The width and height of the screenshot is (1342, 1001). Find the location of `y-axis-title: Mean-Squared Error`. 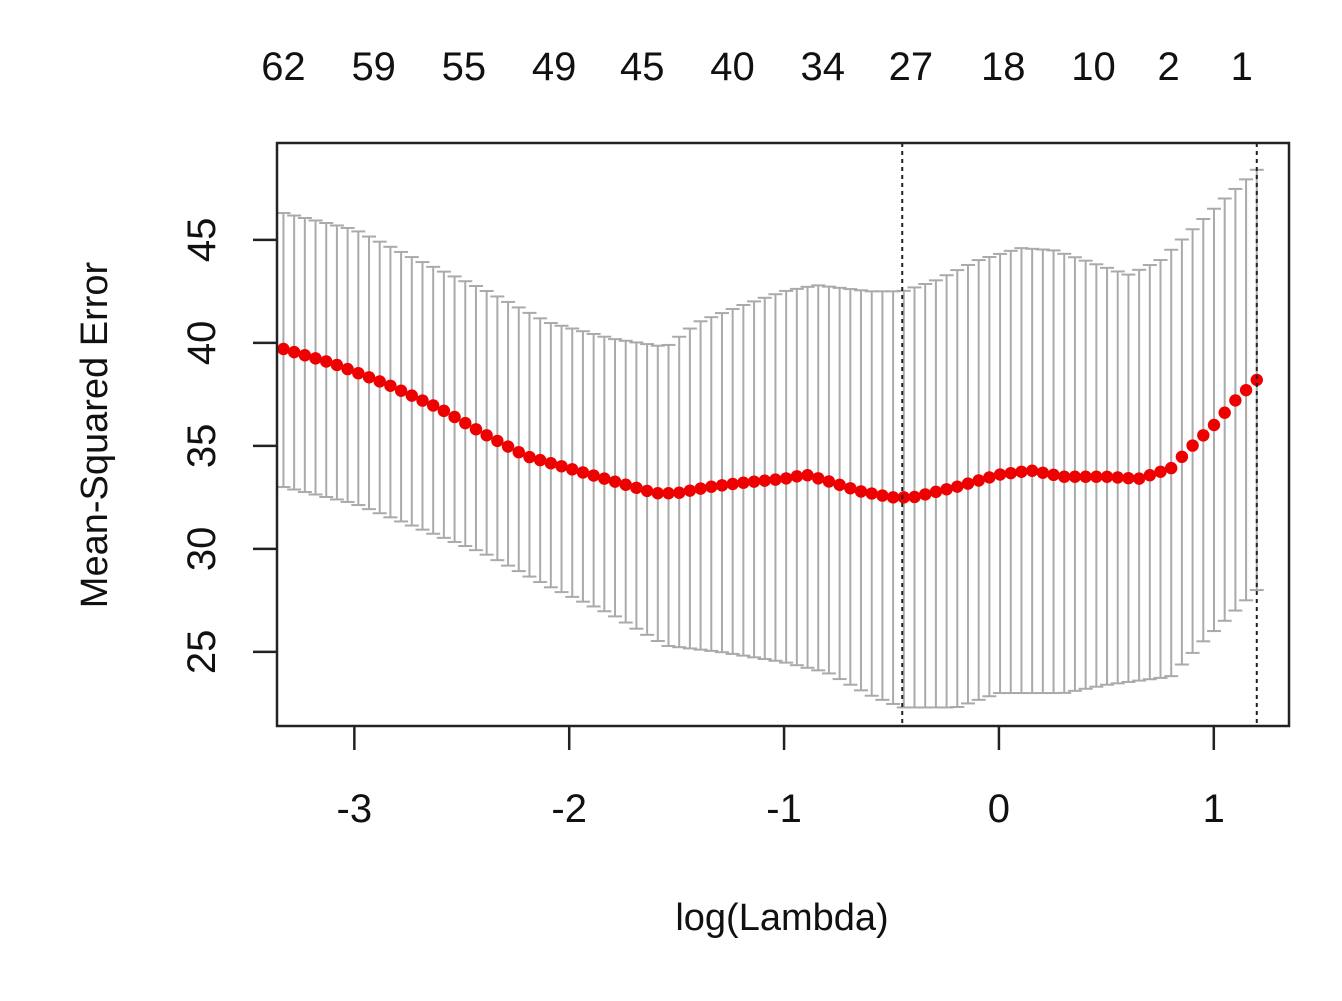

y-axis-title: Mean-Squared Error is located at coordinates (95, 434).